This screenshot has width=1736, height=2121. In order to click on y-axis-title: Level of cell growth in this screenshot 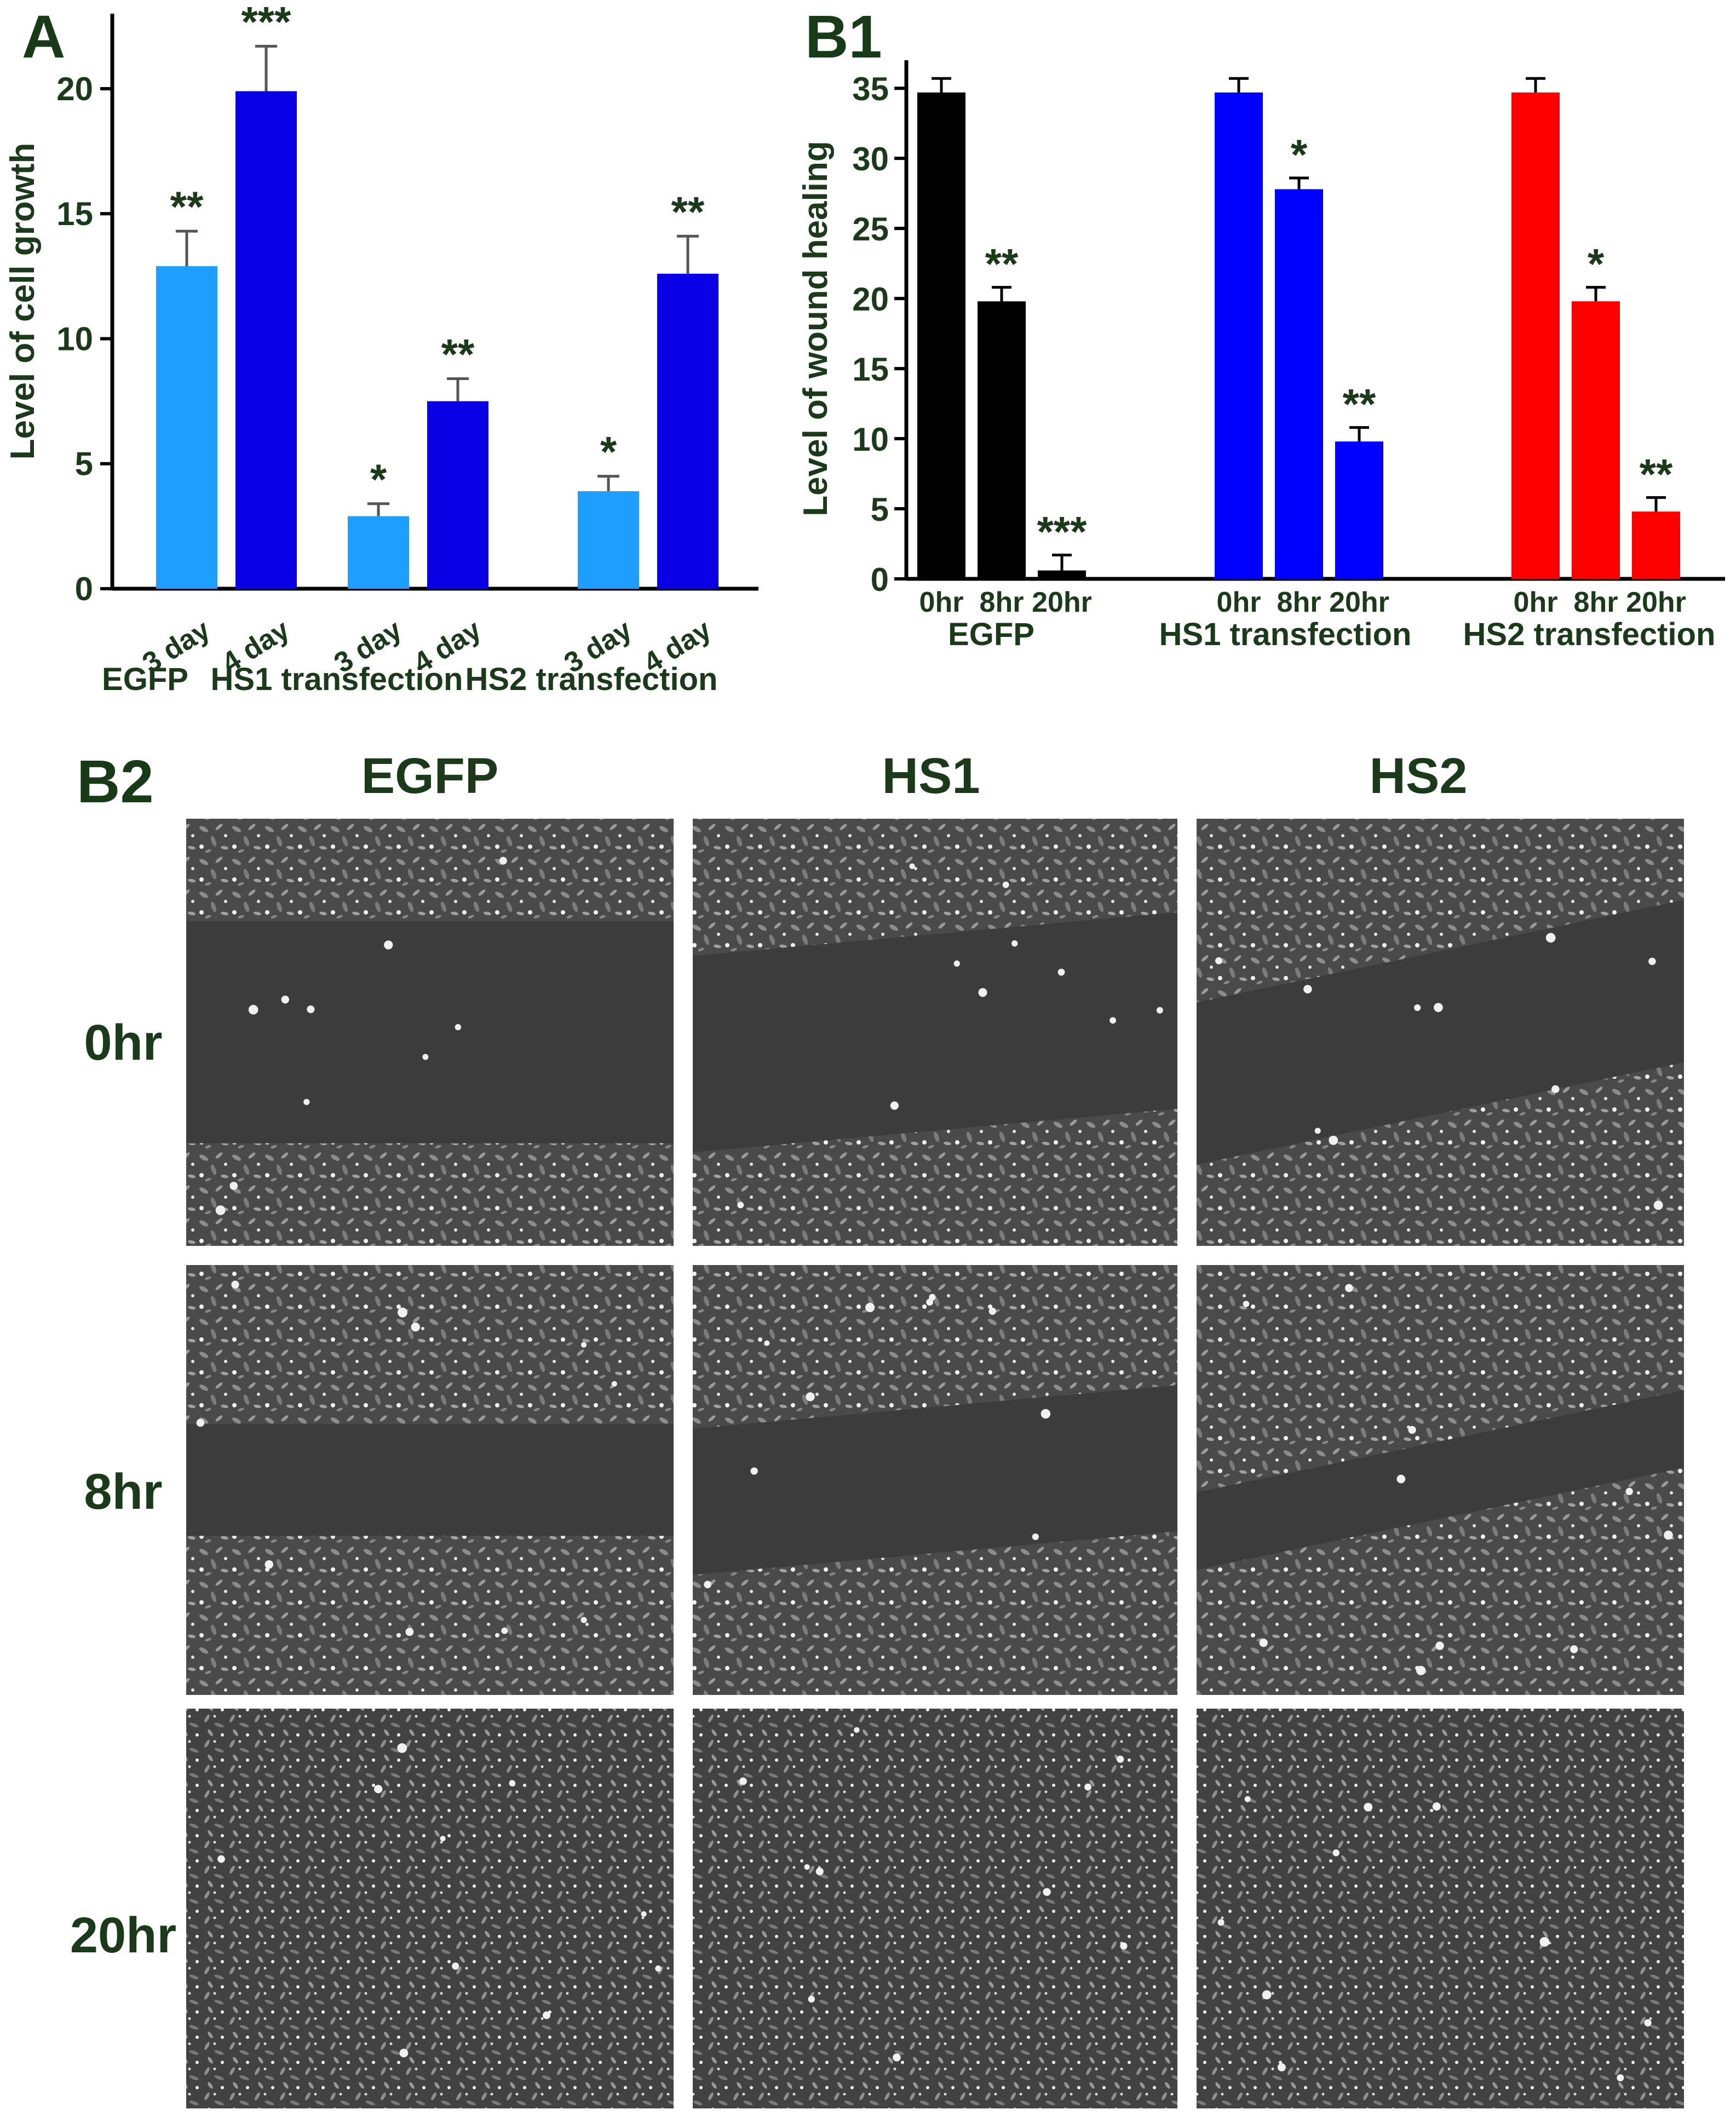, I will do `click(23, 301)`.